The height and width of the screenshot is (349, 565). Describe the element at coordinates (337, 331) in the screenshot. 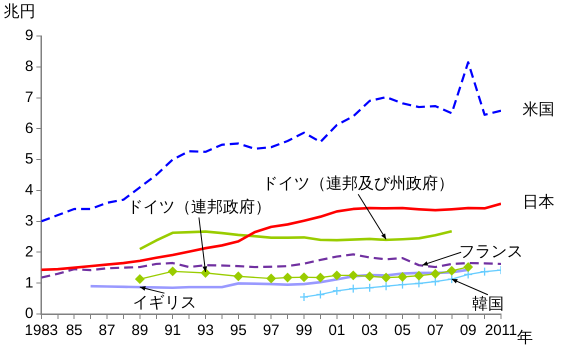

I see `x-tick-label: 01` at that location.